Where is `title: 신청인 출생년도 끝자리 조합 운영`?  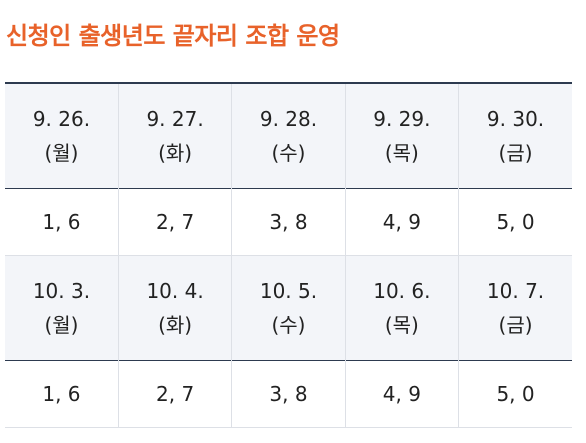 title: 신청인 출생년도 끝자리 조합 운영 is located at coordinates (173, 36).